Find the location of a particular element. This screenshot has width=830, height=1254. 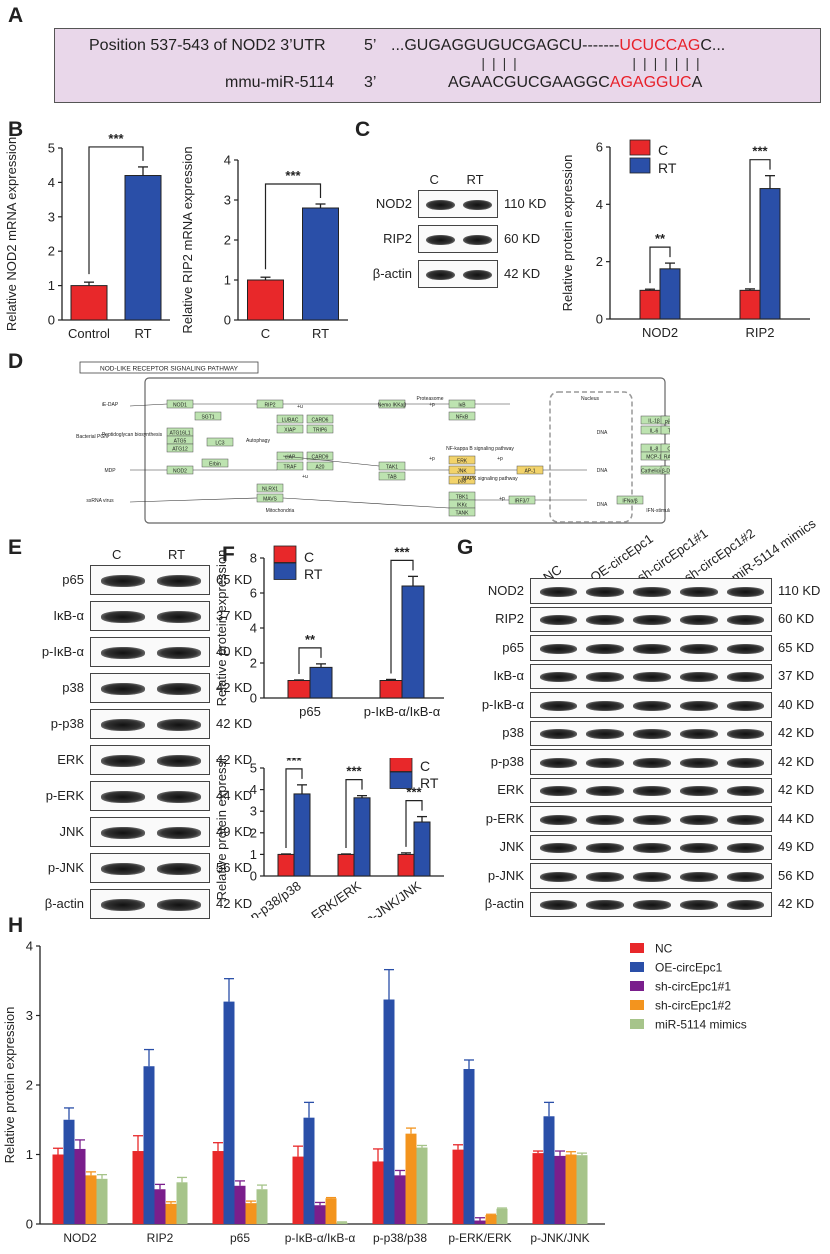

pathway-node-label: JNK is located at coordinates (462, 472).